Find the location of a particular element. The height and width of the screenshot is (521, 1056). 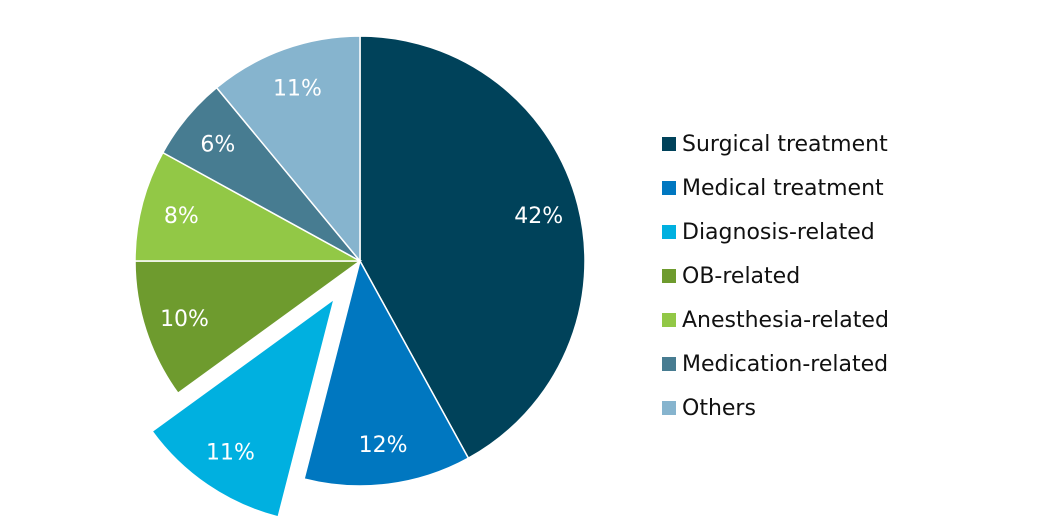

legend-label: Surgical treatment is located at coordinates (785, 144).